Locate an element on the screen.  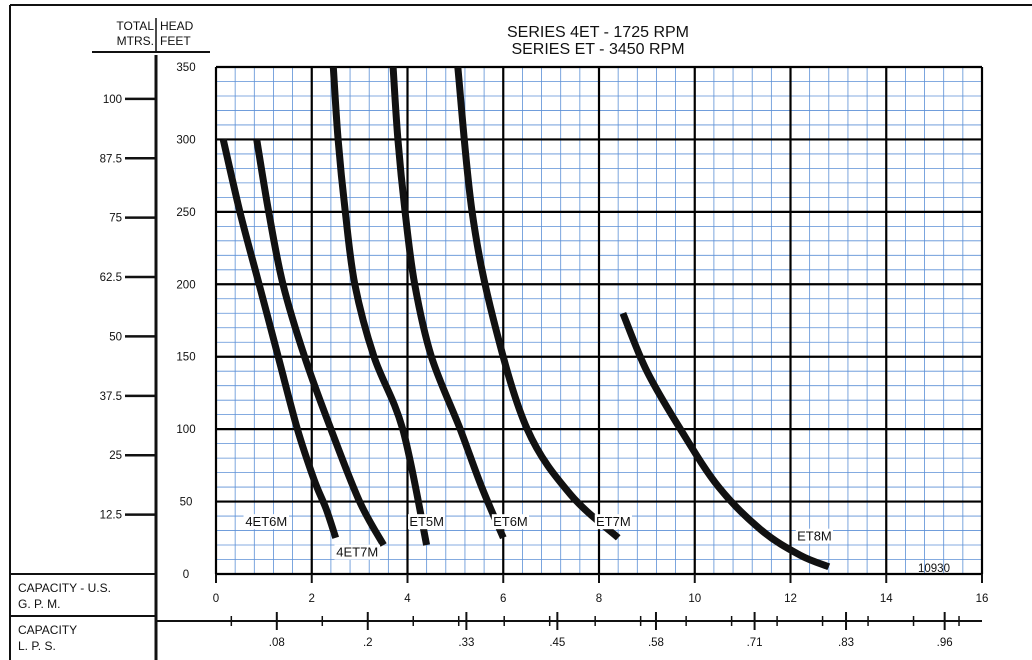
x-tick-label-gpm: 14 is located at coordinates (886, 599).